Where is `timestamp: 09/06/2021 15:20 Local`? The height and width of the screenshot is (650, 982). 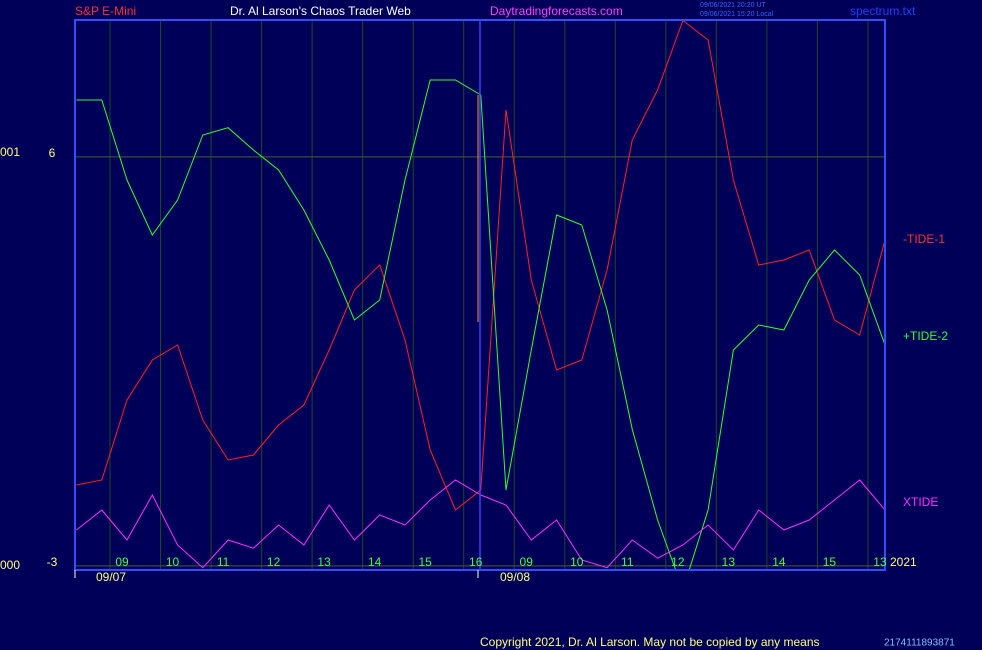
timestamp: 09/06/2021 15:20 Local is located at coordinates (737, 14).